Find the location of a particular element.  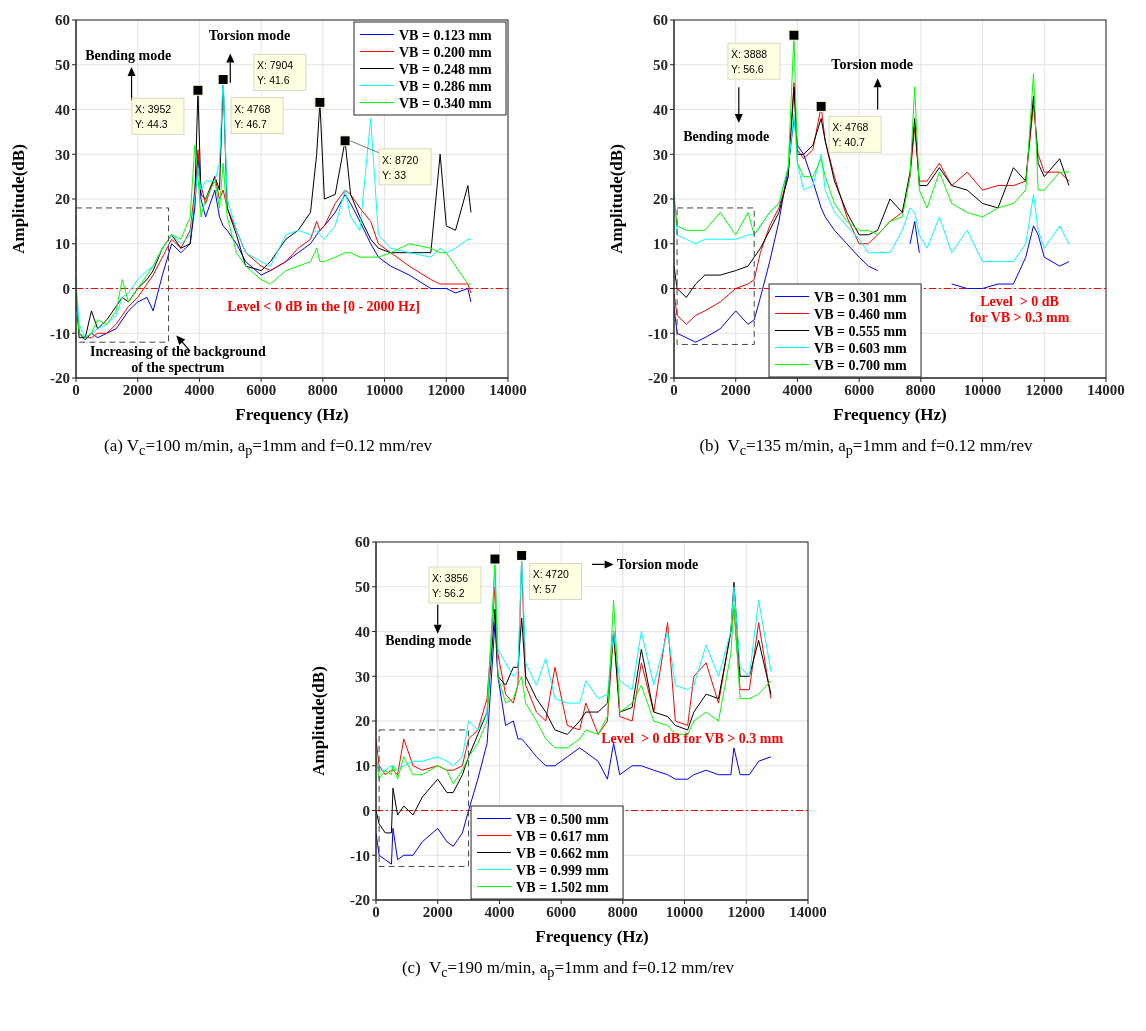

legend-label: VB = 0.460 mm is located at coordinates (861, 314).